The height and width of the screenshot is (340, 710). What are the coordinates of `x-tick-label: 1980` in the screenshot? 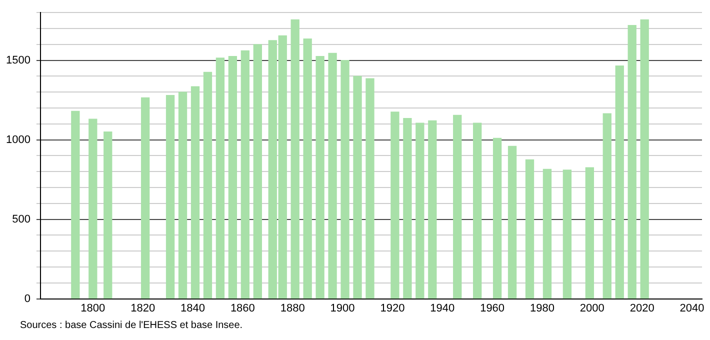 It's located at (542, 308).